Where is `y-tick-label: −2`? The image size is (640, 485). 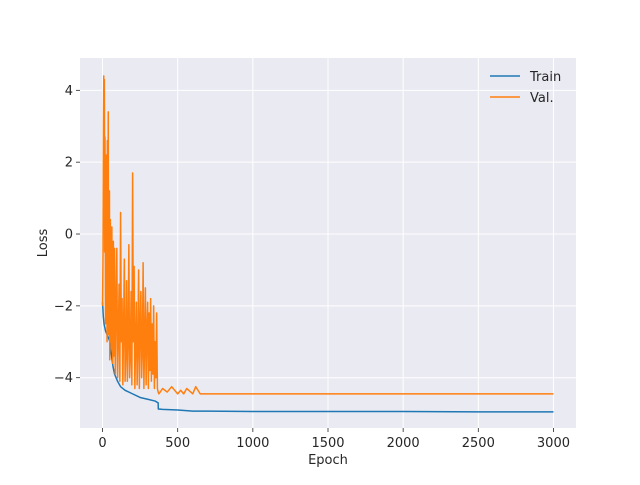
y-tick-label: −2 is located at coordinates (63, 306).